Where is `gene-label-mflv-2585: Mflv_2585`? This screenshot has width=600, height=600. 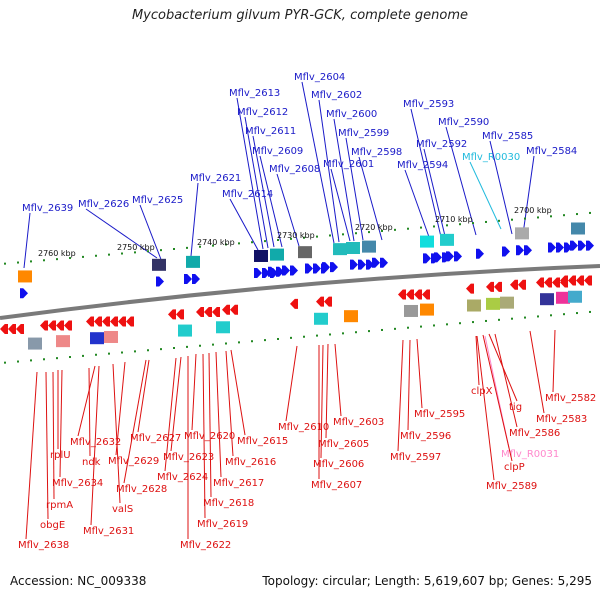 gene-label-mflv-2585: Mflv_2585 is located at coordinates (507, 136).